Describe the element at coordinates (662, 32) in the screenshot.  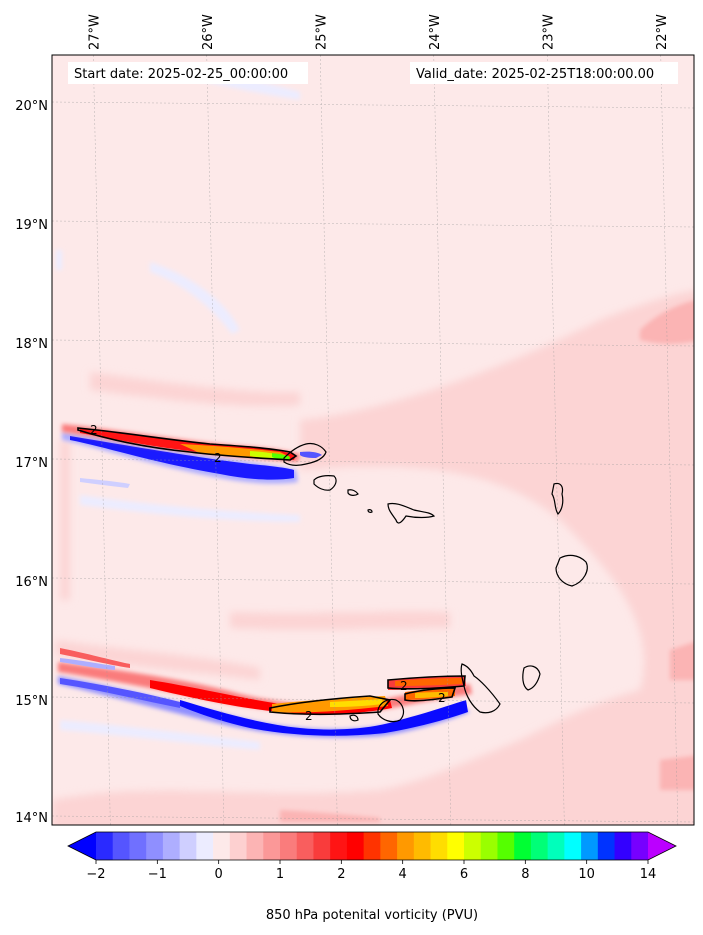
I see `longitude-tick-label: 22°W` at that location.